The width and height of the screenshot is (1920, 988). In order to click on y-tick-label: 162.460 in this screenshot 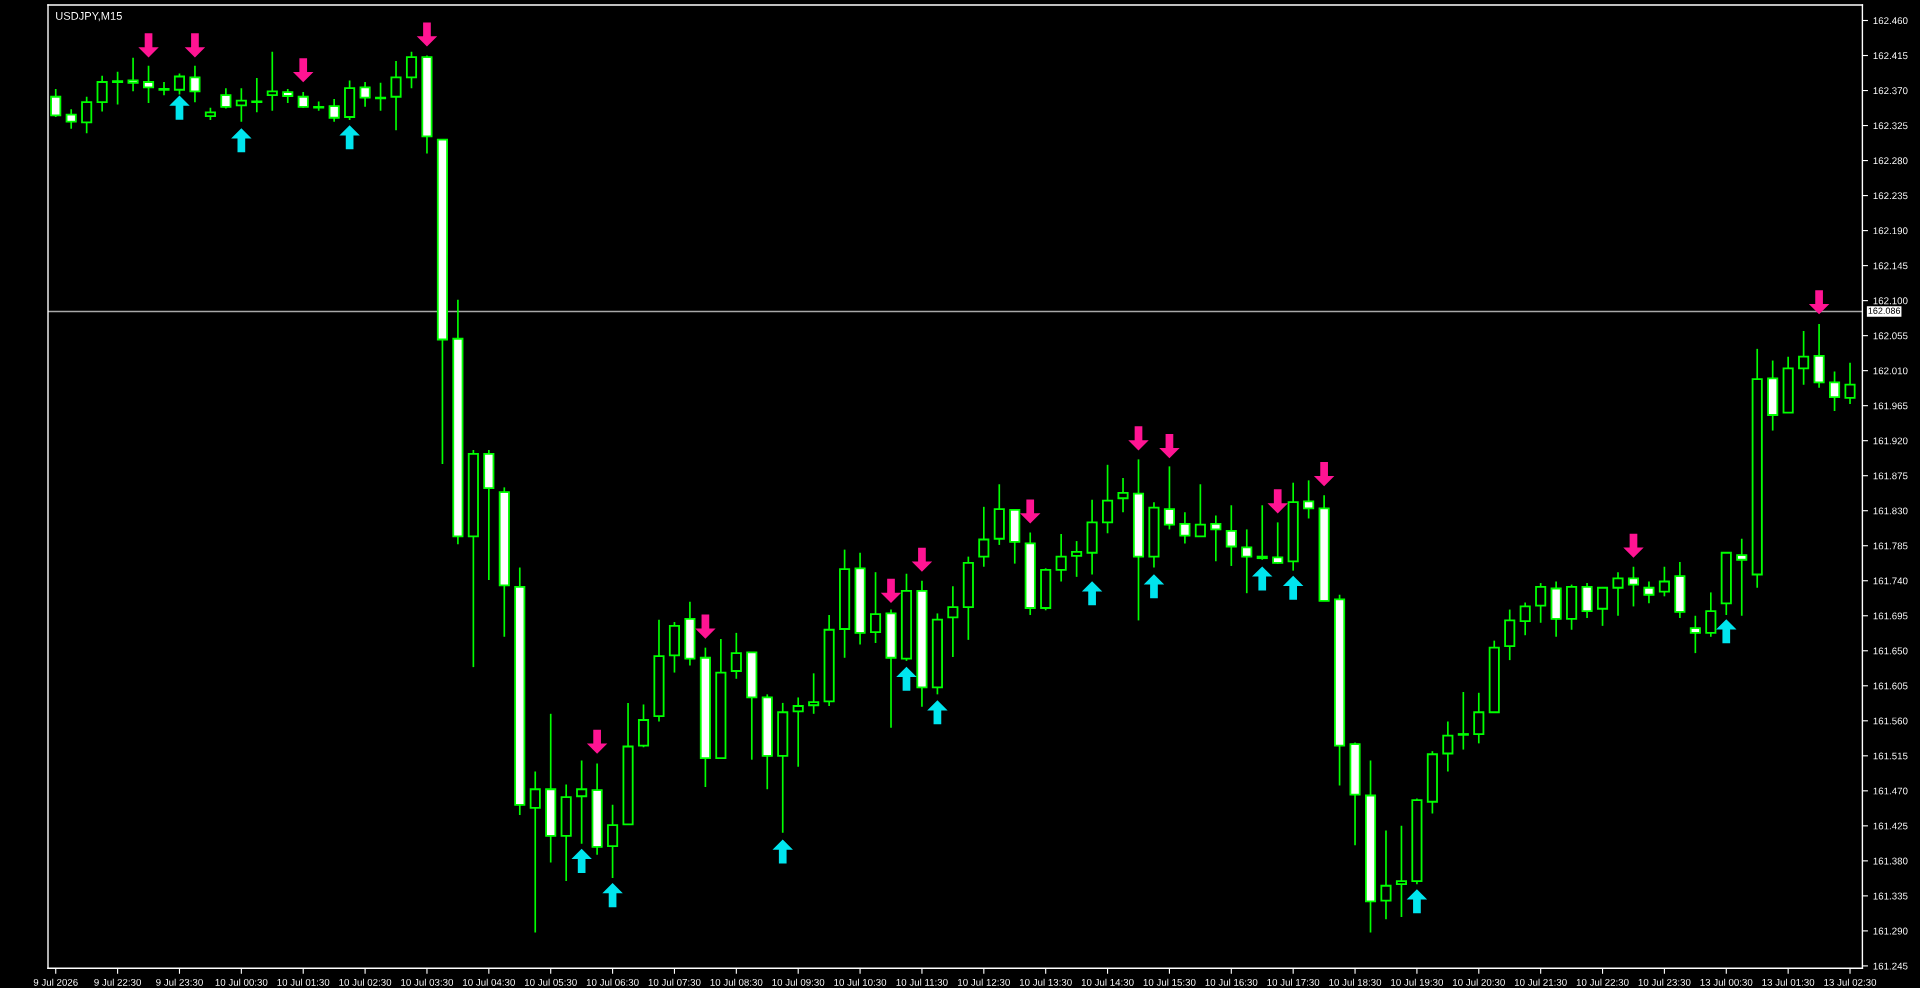, I will do `click(1890, 21)`.